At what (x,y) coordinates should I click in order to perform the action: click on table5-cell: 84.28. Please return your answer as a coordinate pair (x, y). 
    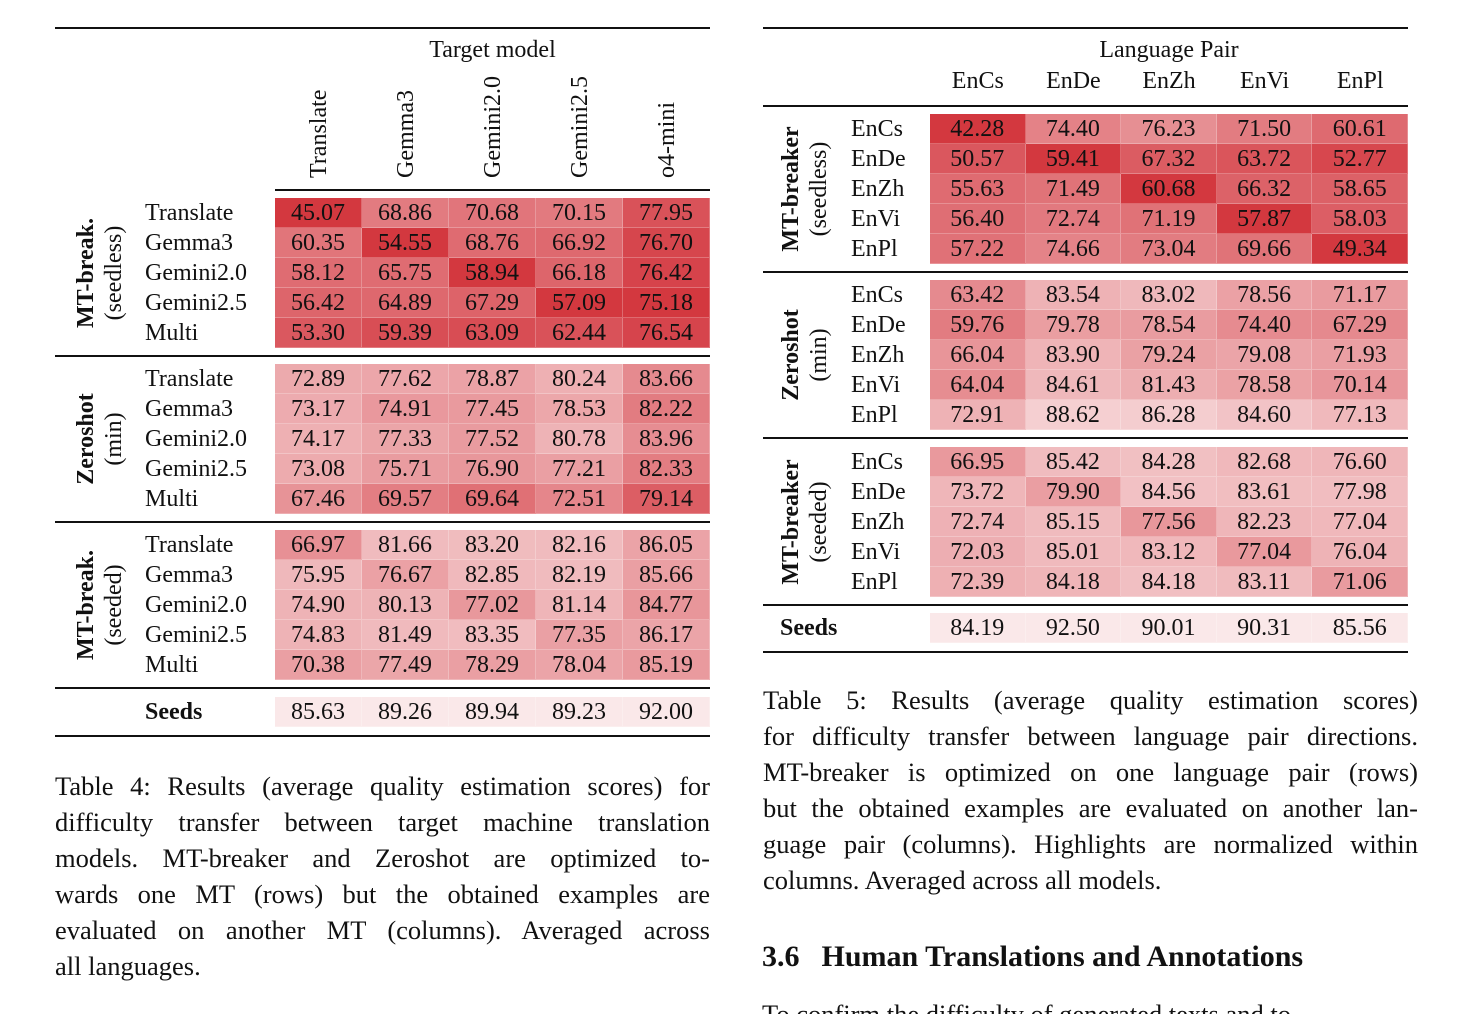
    Looking at the image, I should click on (1169, 462).